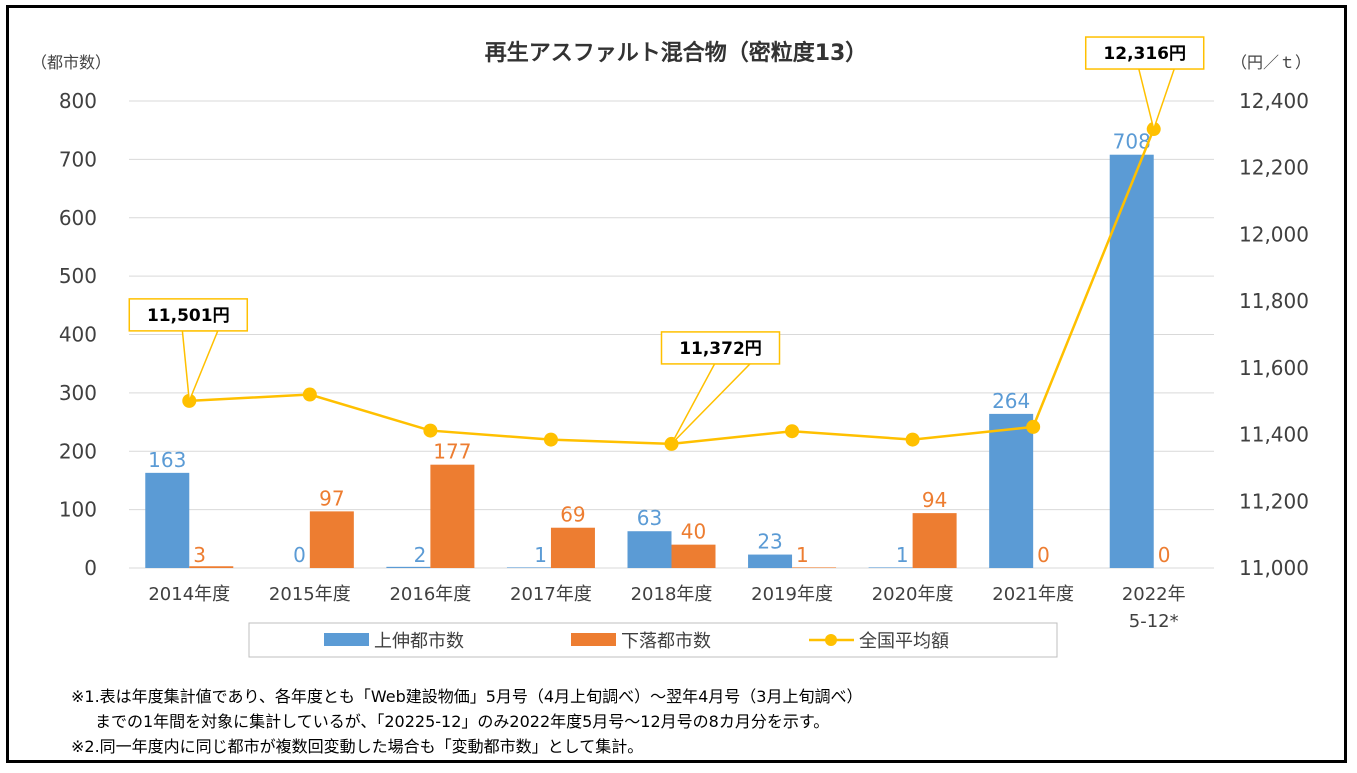 This screenshot has width=1357, height=773. Describe the element at coordinates (593, 639) in the screenshot. I see `legend-swatch-down` at that location.